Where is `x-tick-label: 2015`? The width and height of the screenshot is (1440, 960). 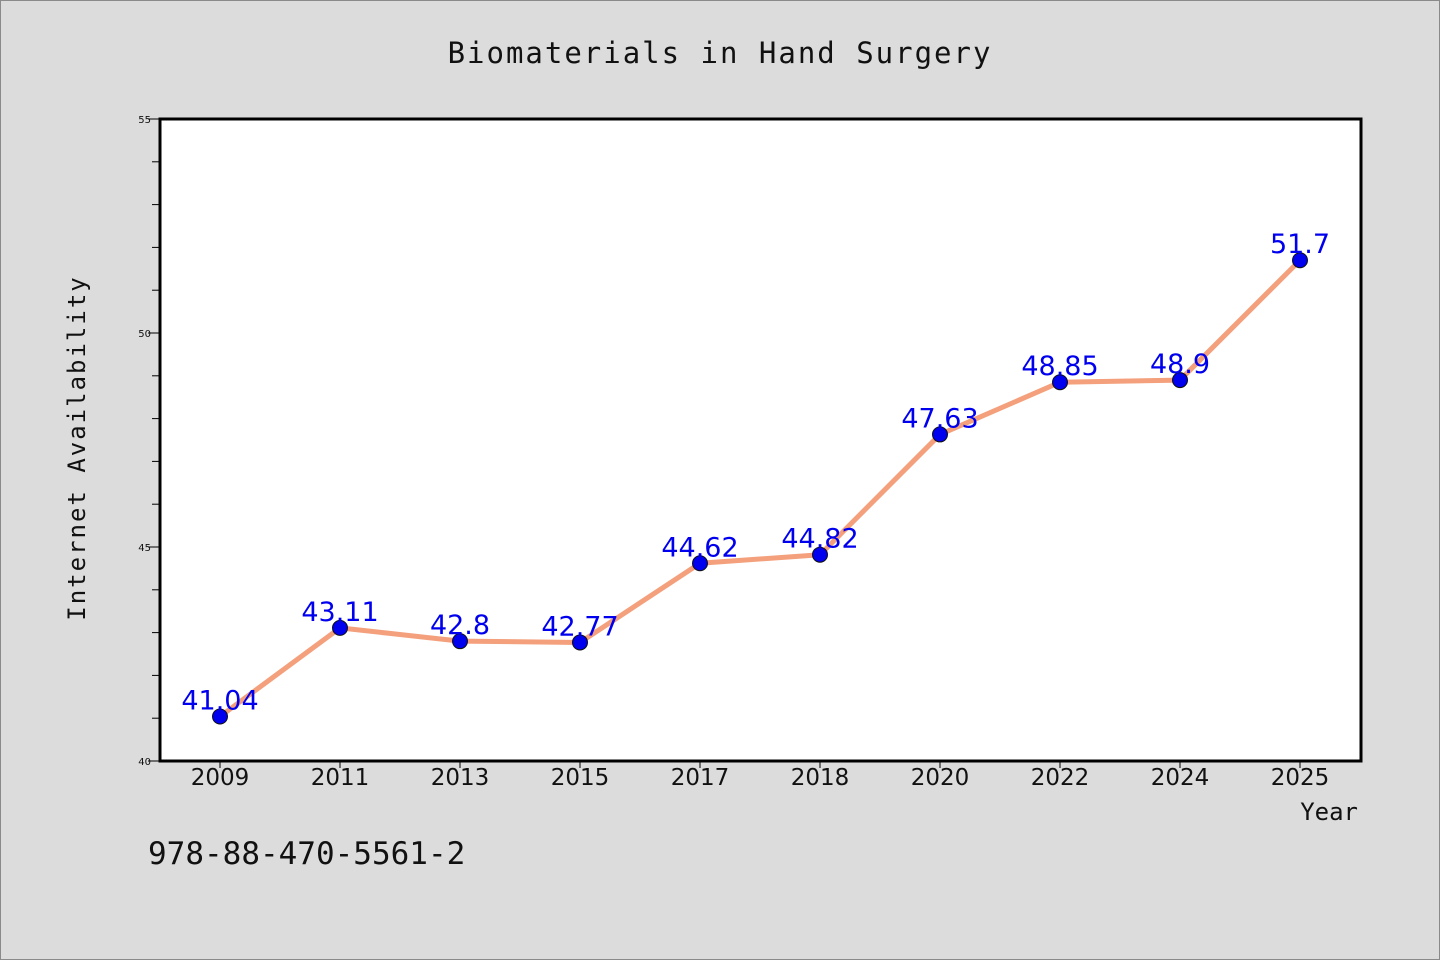
x-tick-label: 2015 is located at coordinates (580, 778).